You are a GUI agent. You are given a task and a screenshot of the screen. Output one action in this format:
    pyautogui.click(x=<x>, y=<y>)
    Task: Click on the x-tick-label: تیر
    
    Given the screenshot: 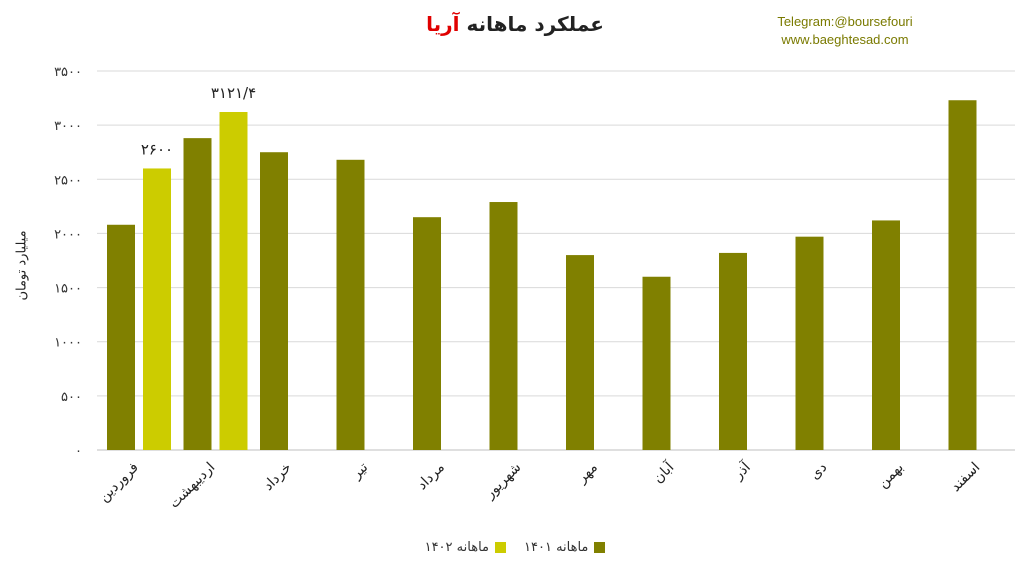 What is the action you would take?
    pyautogui.click(x=359, y=470)
    